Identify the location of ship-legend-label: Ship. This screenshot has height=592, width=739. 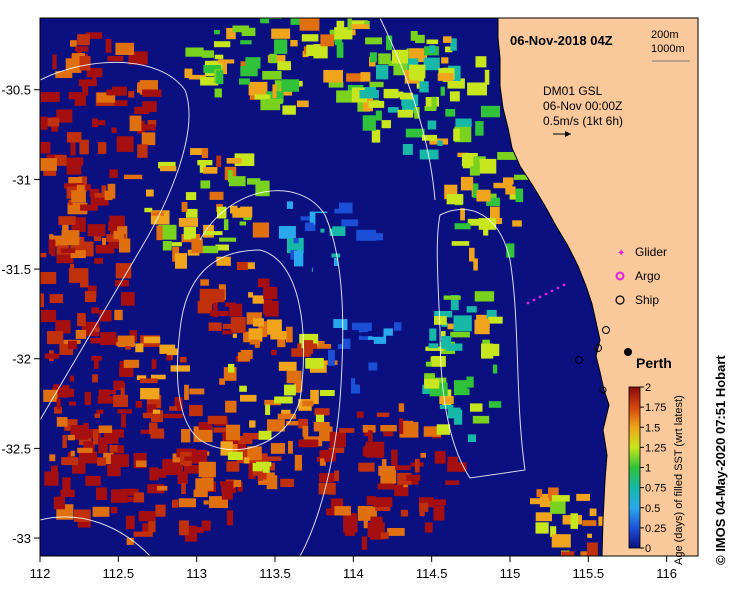
(647, 300).